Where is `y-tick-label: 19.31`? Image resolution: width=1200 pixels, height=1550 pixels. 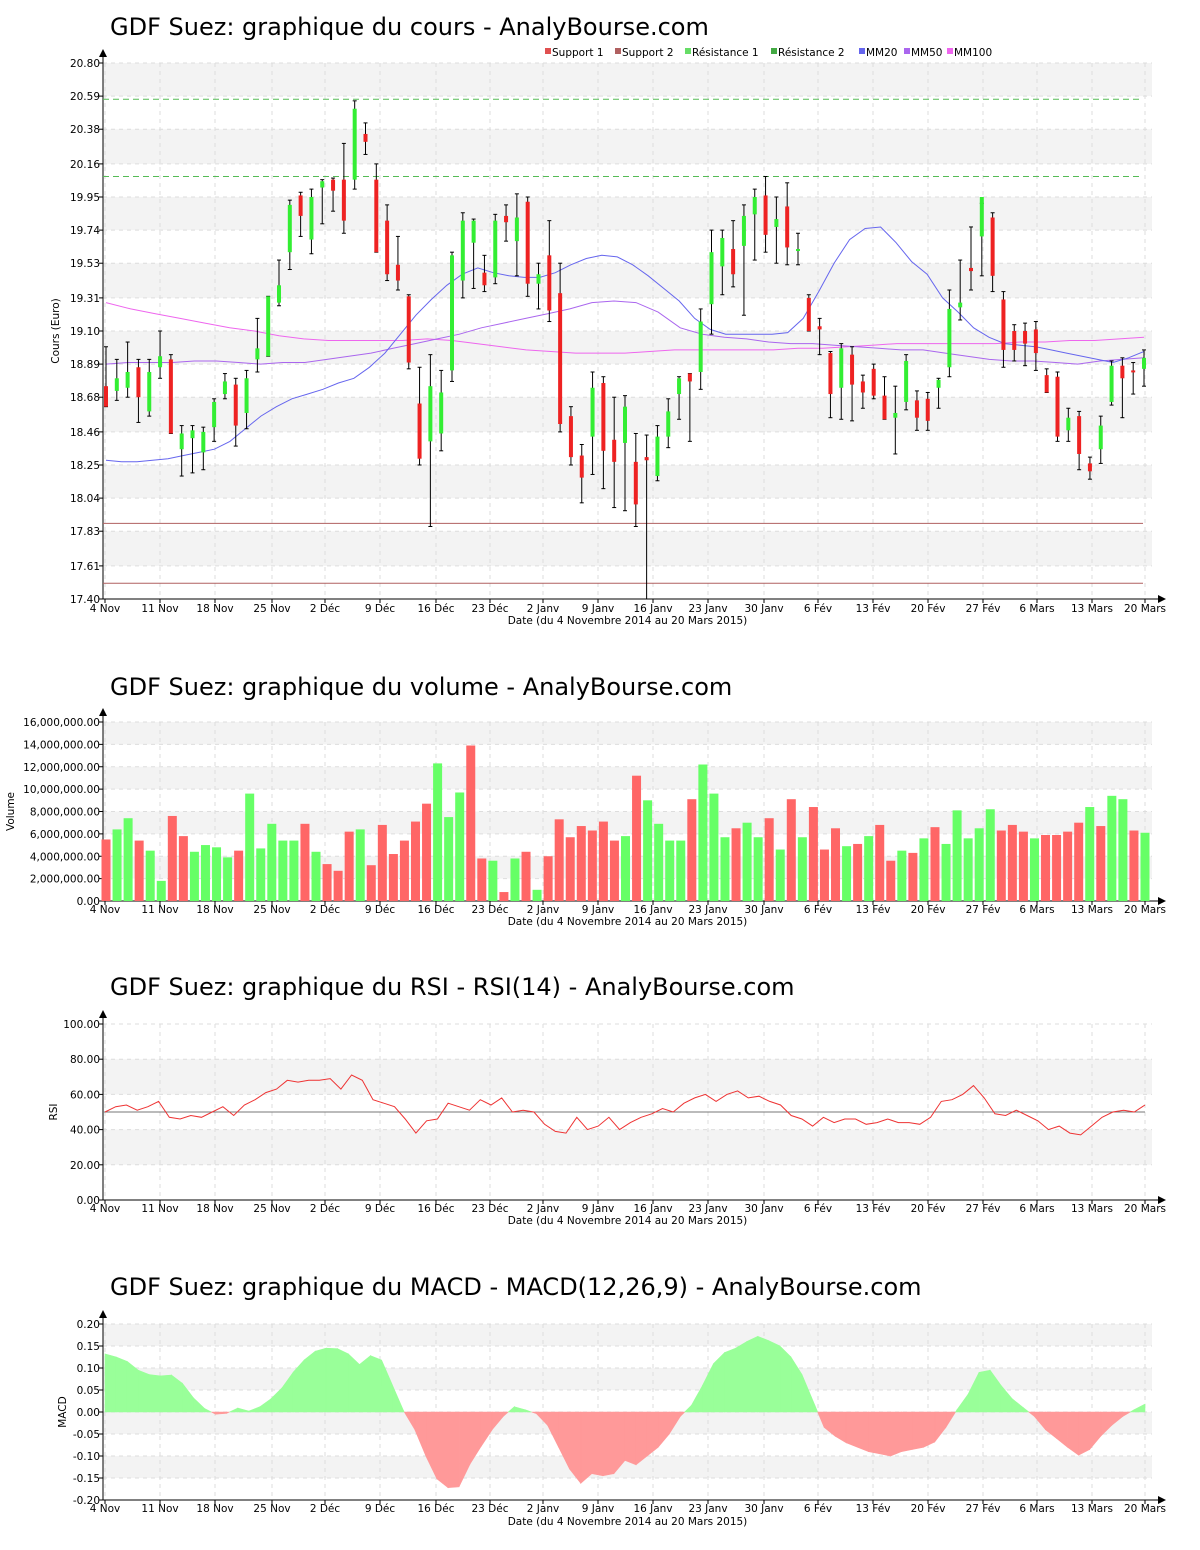
y-tick-label: 19.31 is located at coordinates (85, 299).